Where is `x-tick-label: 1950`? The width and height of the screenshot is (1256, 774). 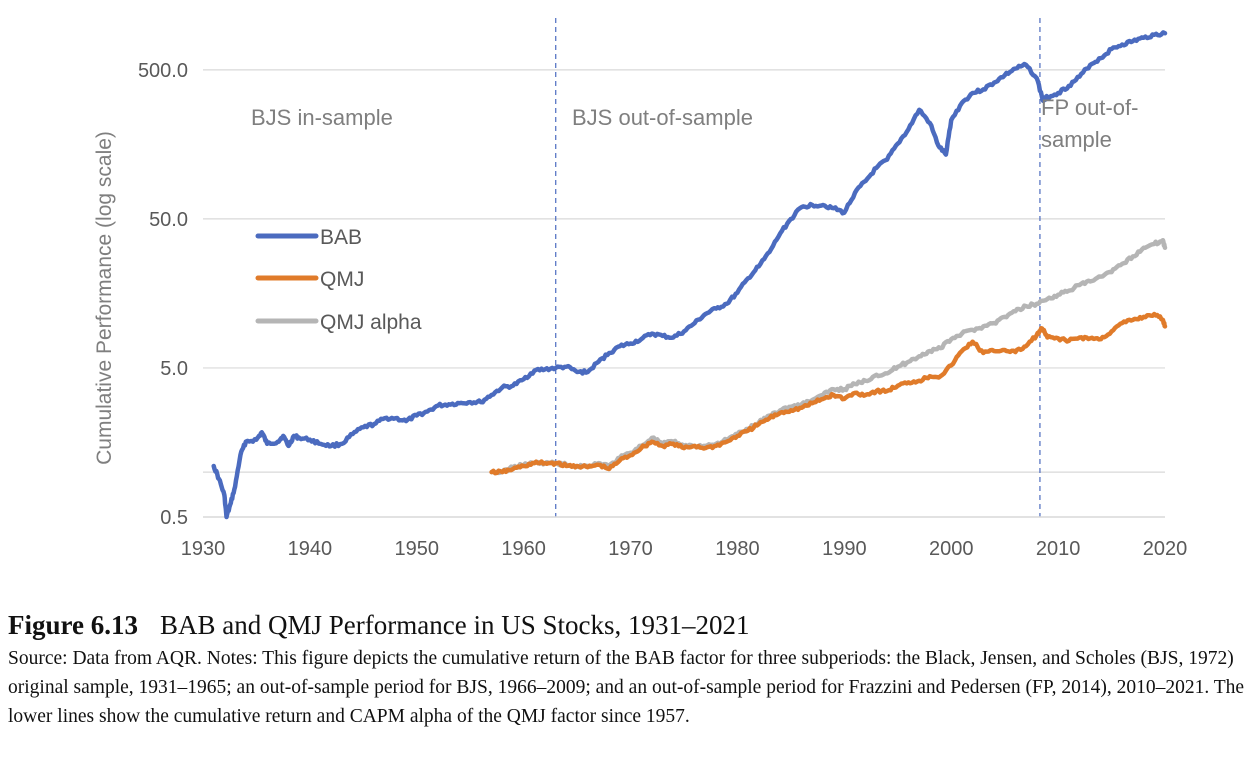
x-tick-label: 1950 is located at coordinates (417, 549).